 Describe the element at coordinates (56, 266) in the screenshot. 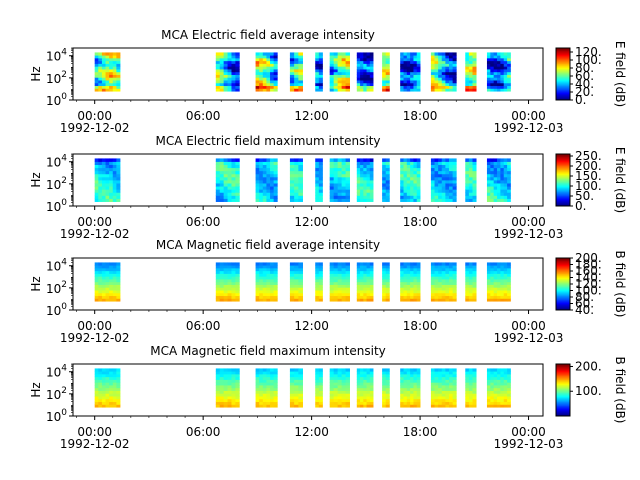

I see `y-tick-label: 104` at that location.